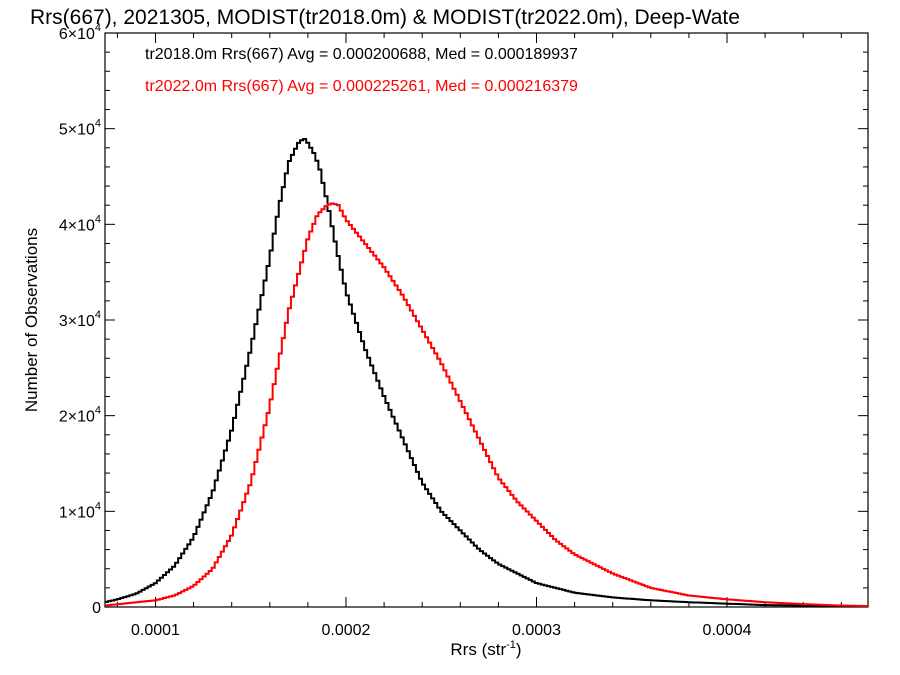 This screenshot has width=900, height=675. Describe the element at coordinates (80, 510) in the screenshot. I see `y-tick-label: 1×10⁴` at that location.